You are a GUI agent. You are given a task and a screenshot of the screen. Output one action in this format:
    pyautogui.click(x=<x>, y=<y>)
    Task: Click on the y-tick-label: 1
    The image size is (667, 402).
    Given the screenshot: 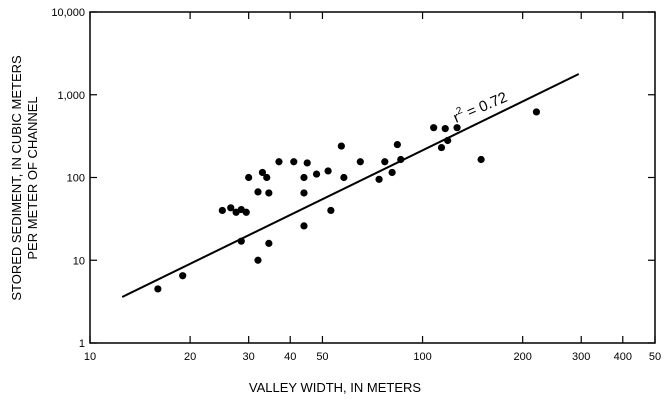 What is the action you would take?
    pyautogui.click(x=82, y=344)
    